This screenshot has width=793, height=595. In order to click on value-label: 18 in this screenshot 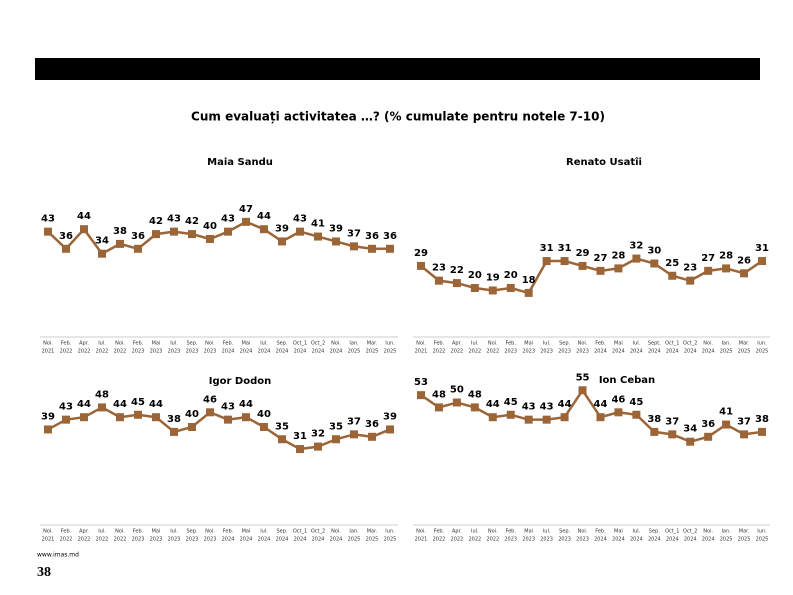, I will do `click(529, 280)`.